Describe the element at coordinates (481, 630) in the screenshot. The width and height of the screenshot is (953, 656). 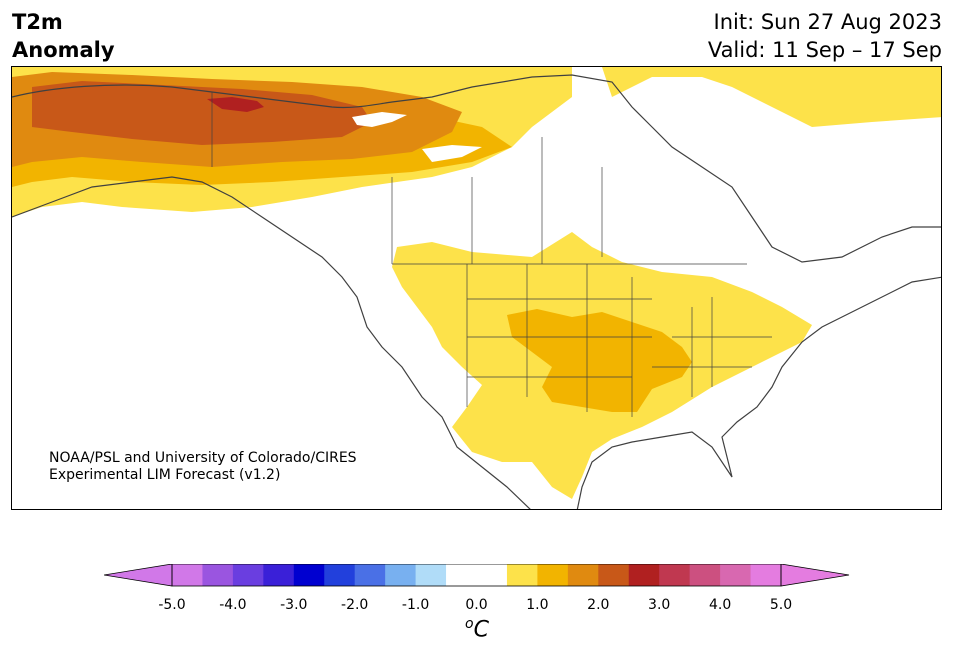
I see `unit-celsius: C` at that location.